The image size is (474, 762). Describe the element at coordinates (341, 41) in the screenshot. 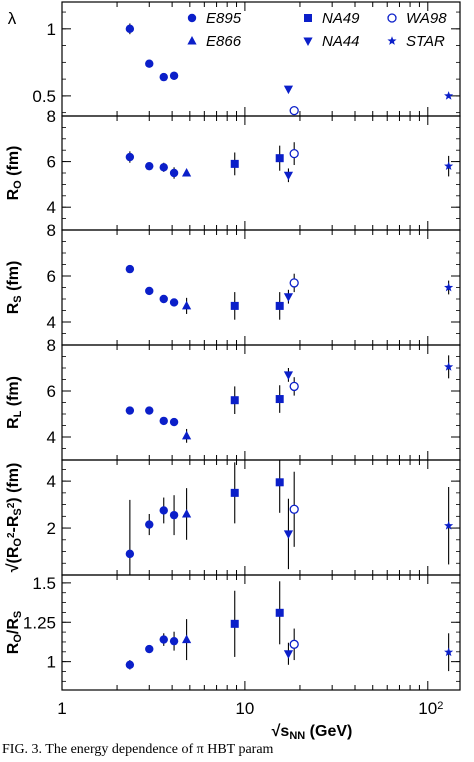

I see `legend-label: NA44` at that location.